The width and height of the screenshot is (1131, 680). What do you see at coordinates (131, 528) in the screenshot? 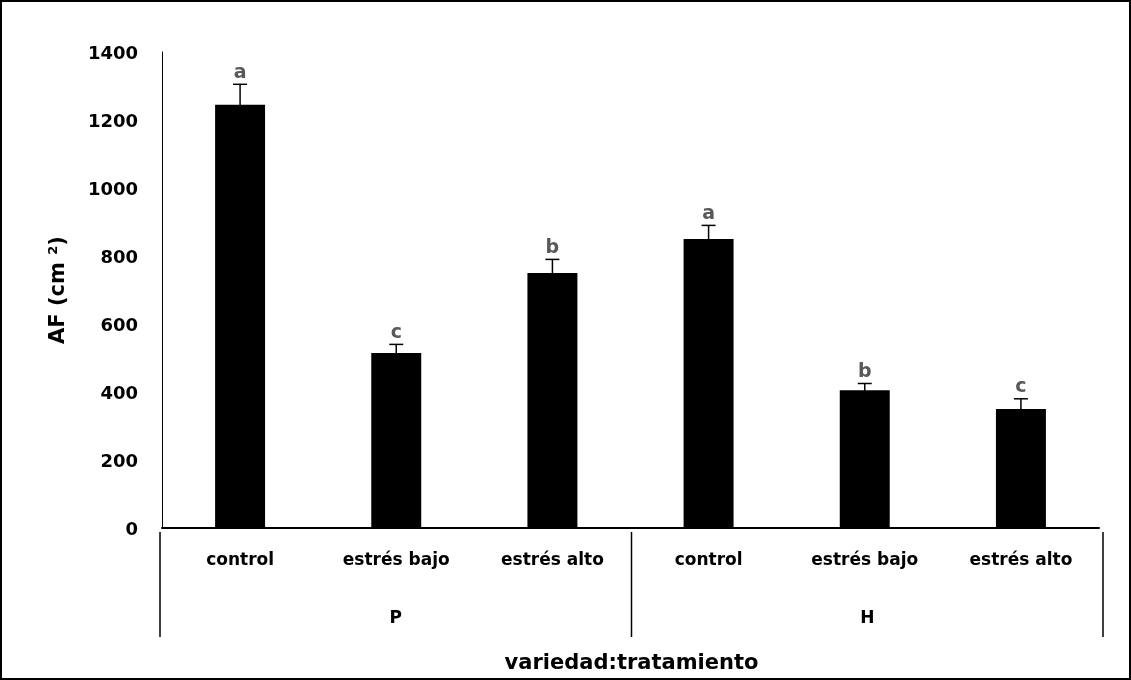
I see `y-tick-label: 0` at bounding box center [131, 528].